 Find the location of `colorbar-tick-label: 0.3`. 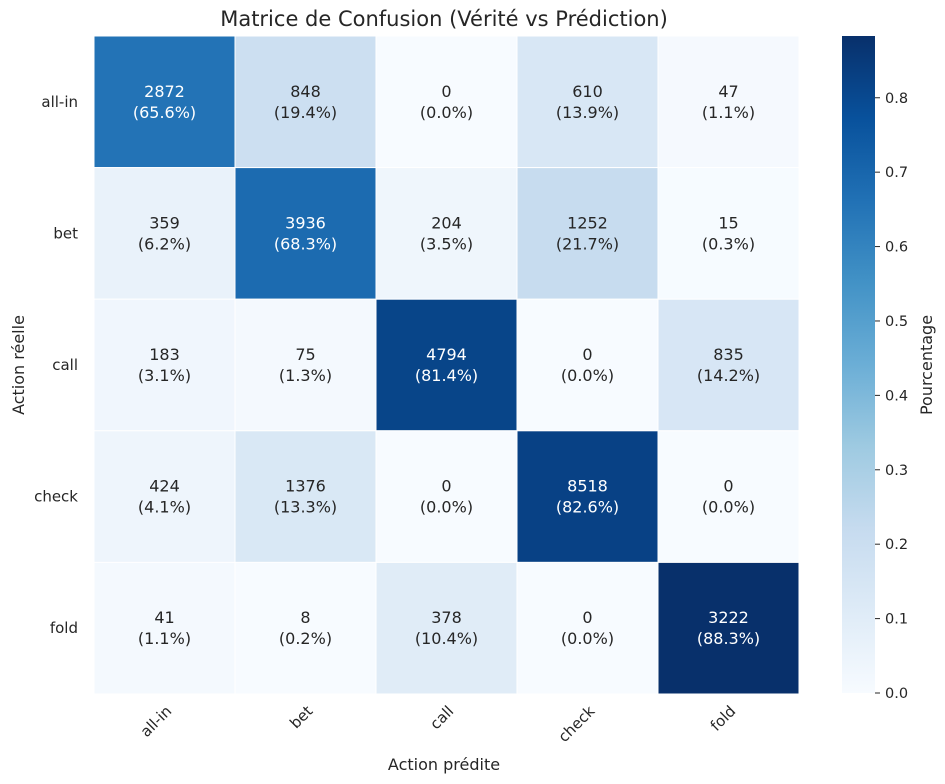

colorbar-tick-label: 0.3 is located at coordinates (896, 471).